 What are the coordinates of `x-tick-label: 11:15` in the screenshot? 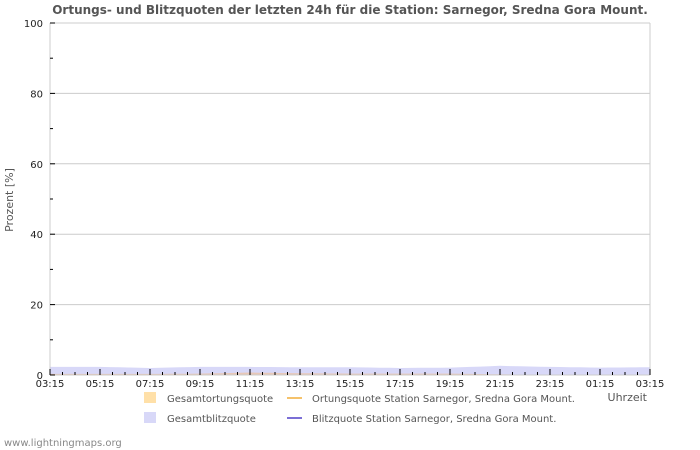 It's located at (250, 384).